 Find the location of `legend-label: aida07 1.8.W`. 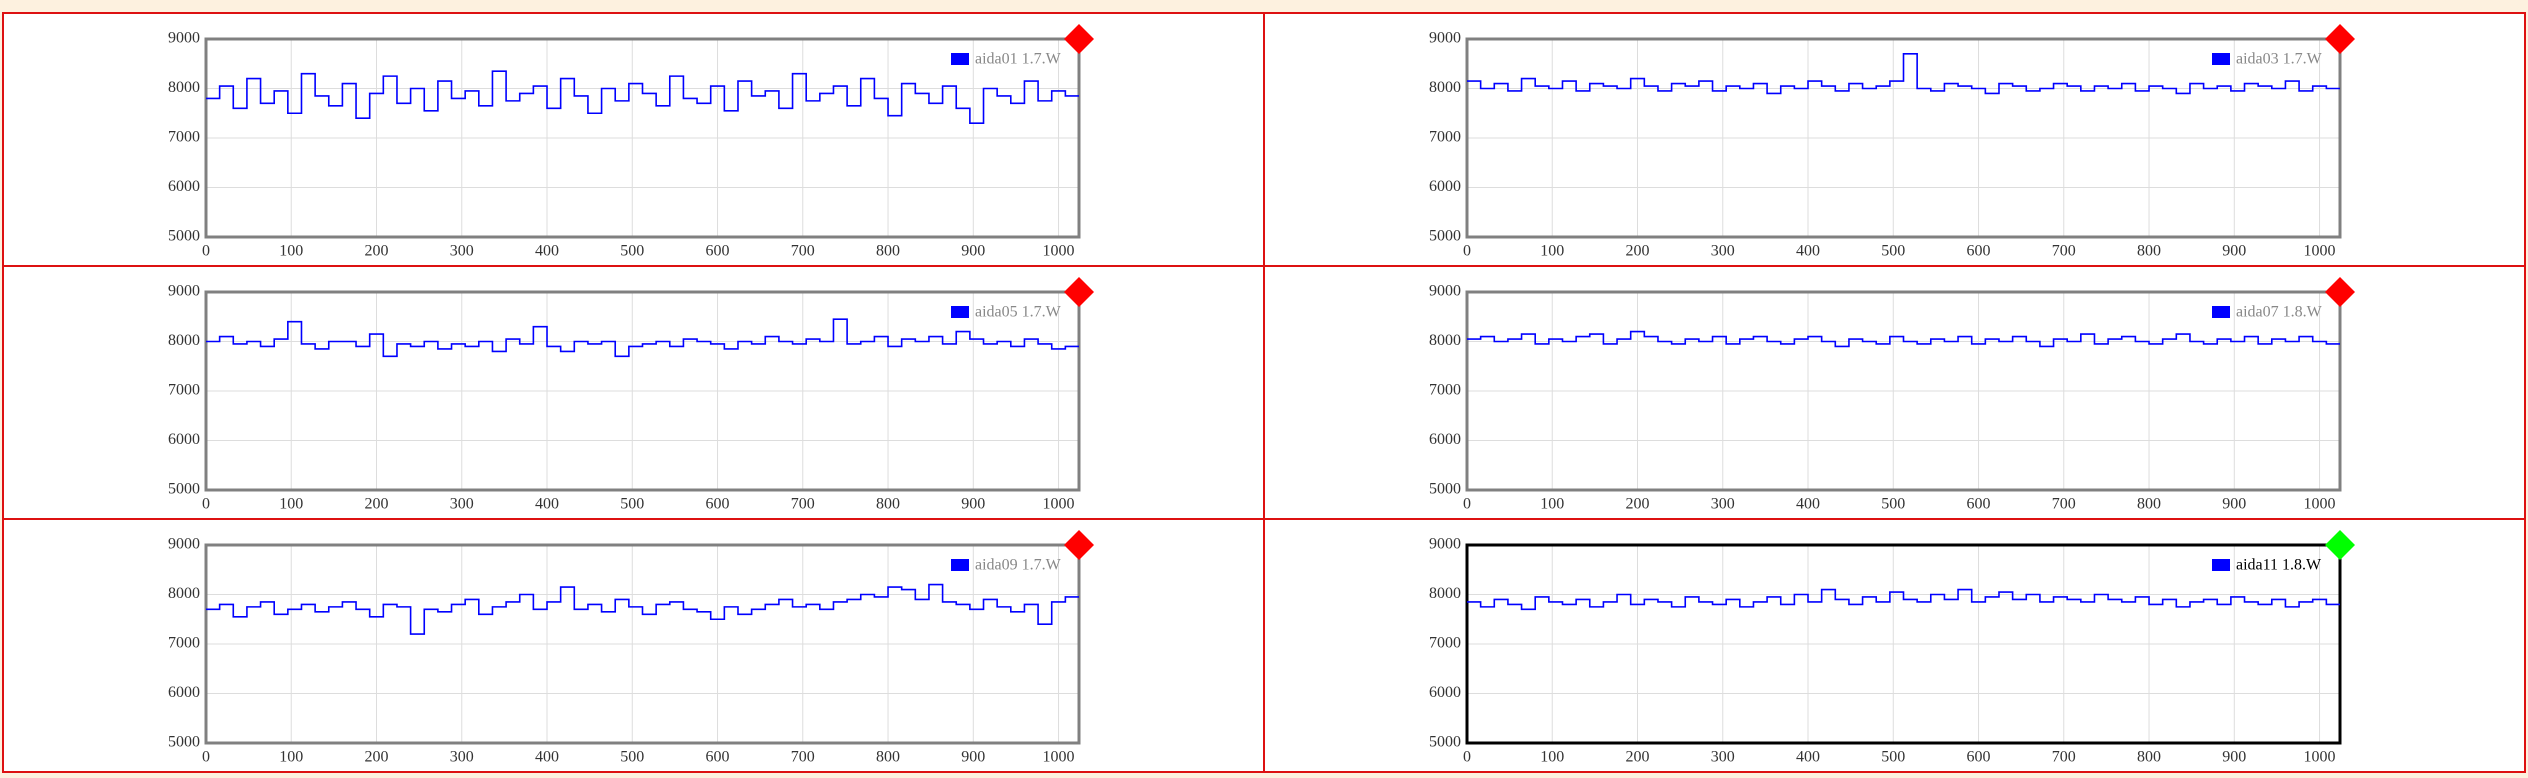

legend-label: aida07 1.8.W is located at coordinates (2279, 312).